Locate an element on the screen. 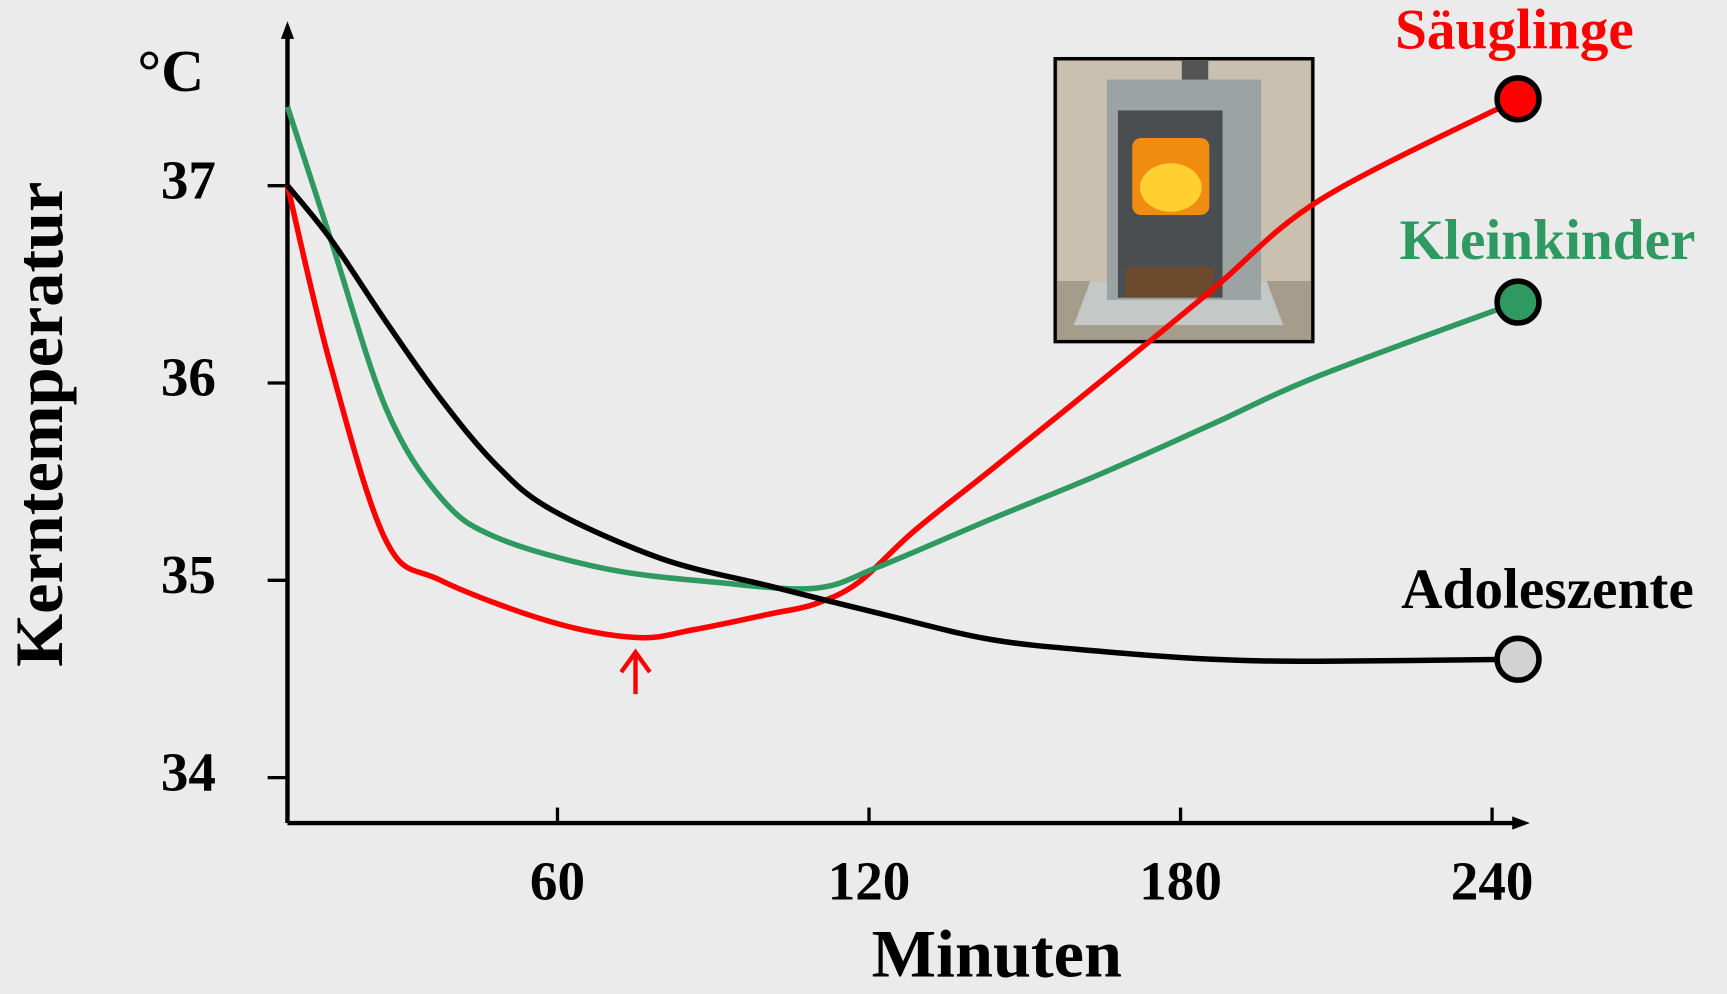 This screenshot has width=1727, height=994. x-tick-label: 120 is located at coordinates (869, 881).